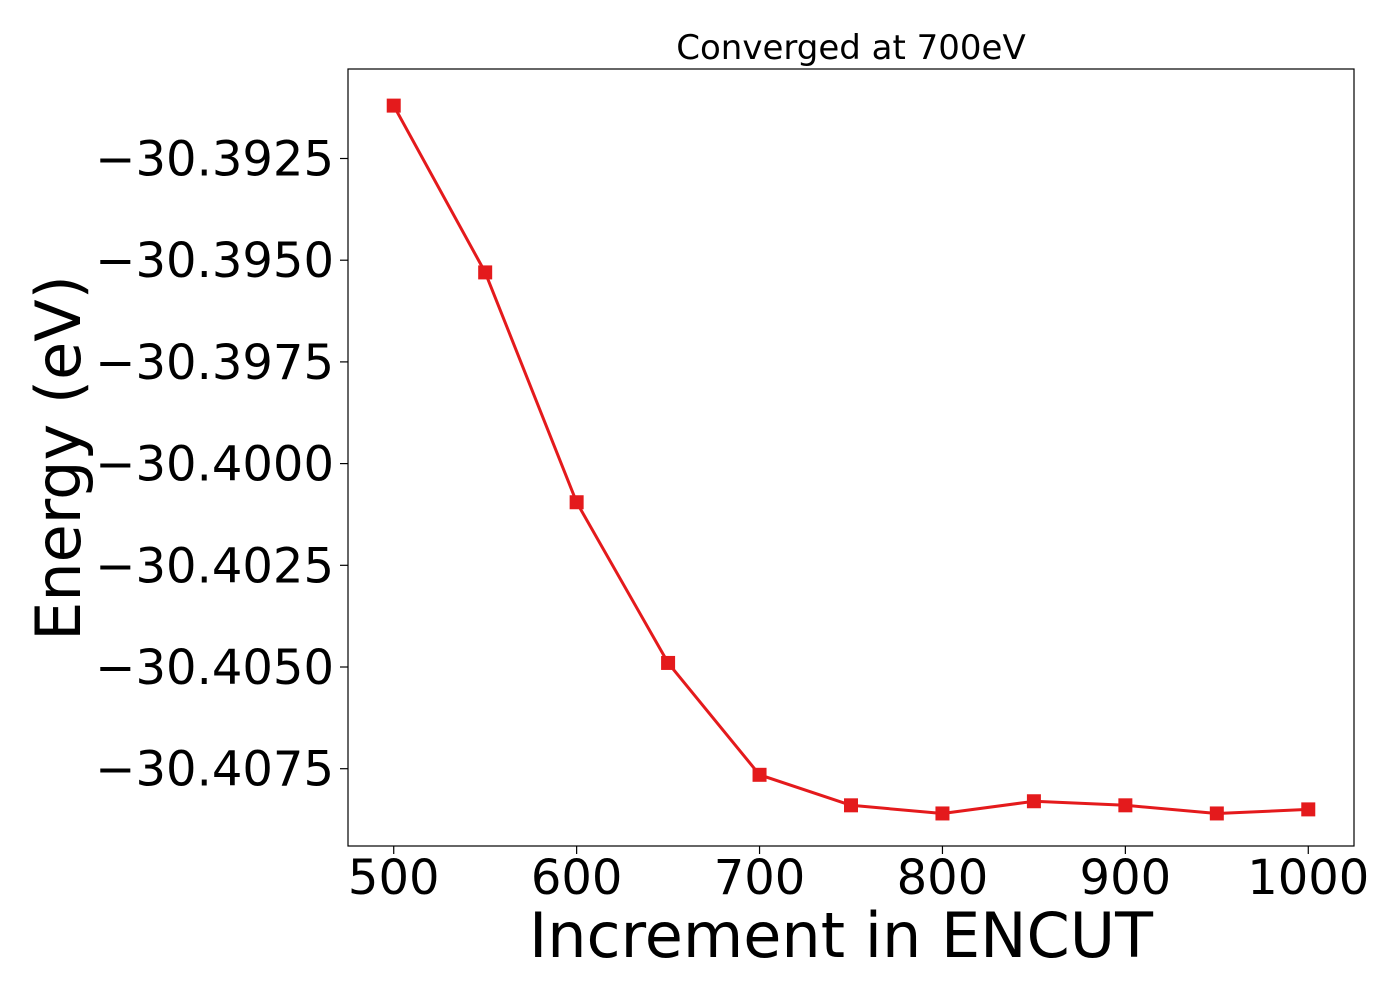  What do you see at coordinates (214, 566) in the screenshot?
I see `y-tick-label: −30.4025` at bounding box center [214, 566].